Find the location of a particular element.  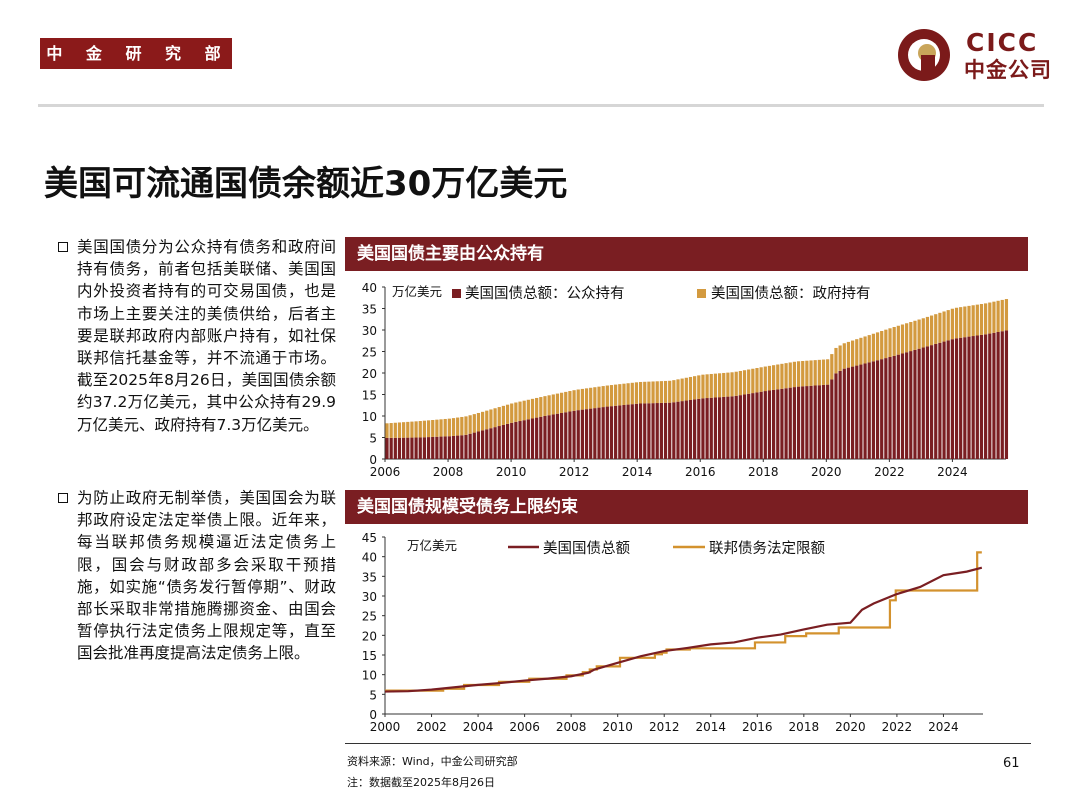

legend-label-government: 美国国债总额：政府持有 is located at coordinates (791, 293).